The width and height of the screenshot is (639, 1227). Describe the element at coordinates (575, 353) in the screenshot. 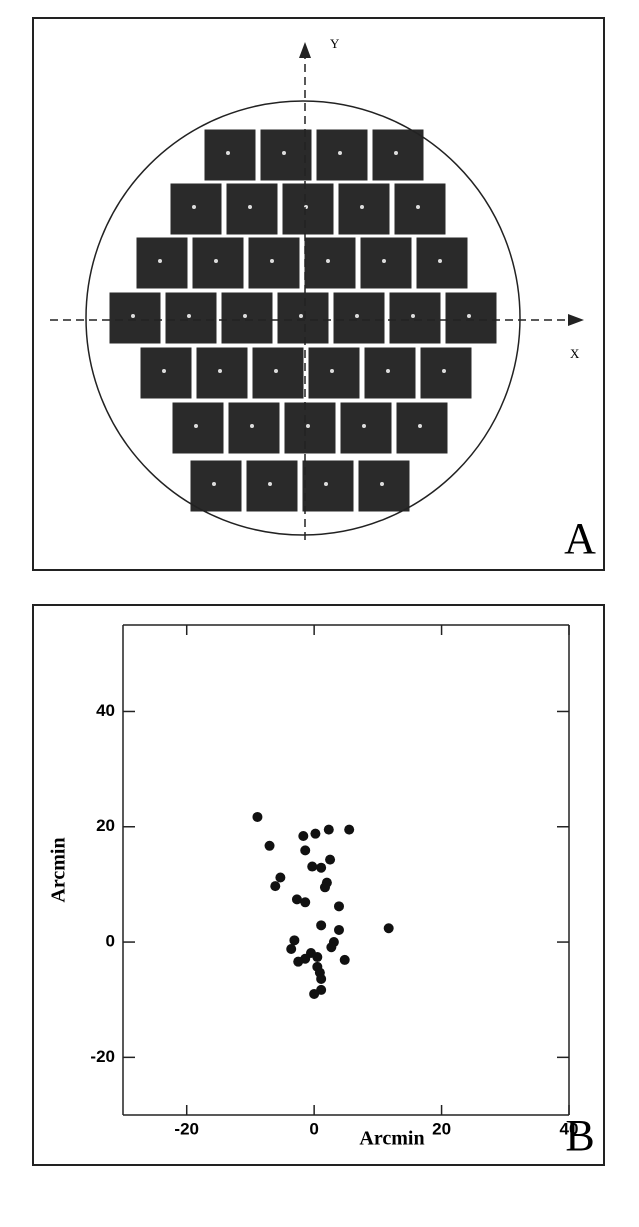

I see `x-axis-label: X` at that location.